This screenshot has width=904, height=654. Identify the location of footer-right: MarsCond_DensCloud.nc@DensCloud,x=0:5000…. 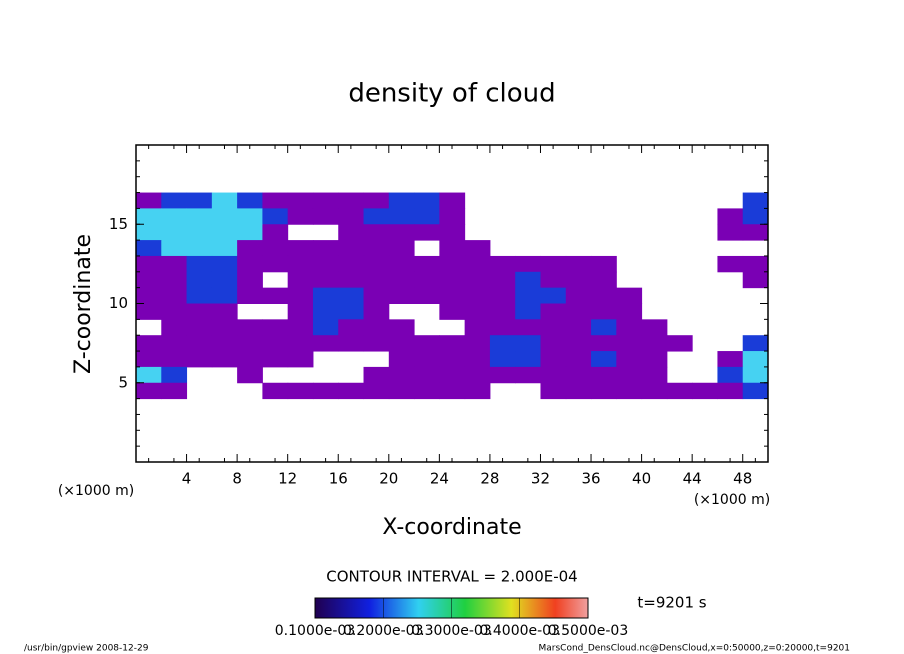
(695, 649).